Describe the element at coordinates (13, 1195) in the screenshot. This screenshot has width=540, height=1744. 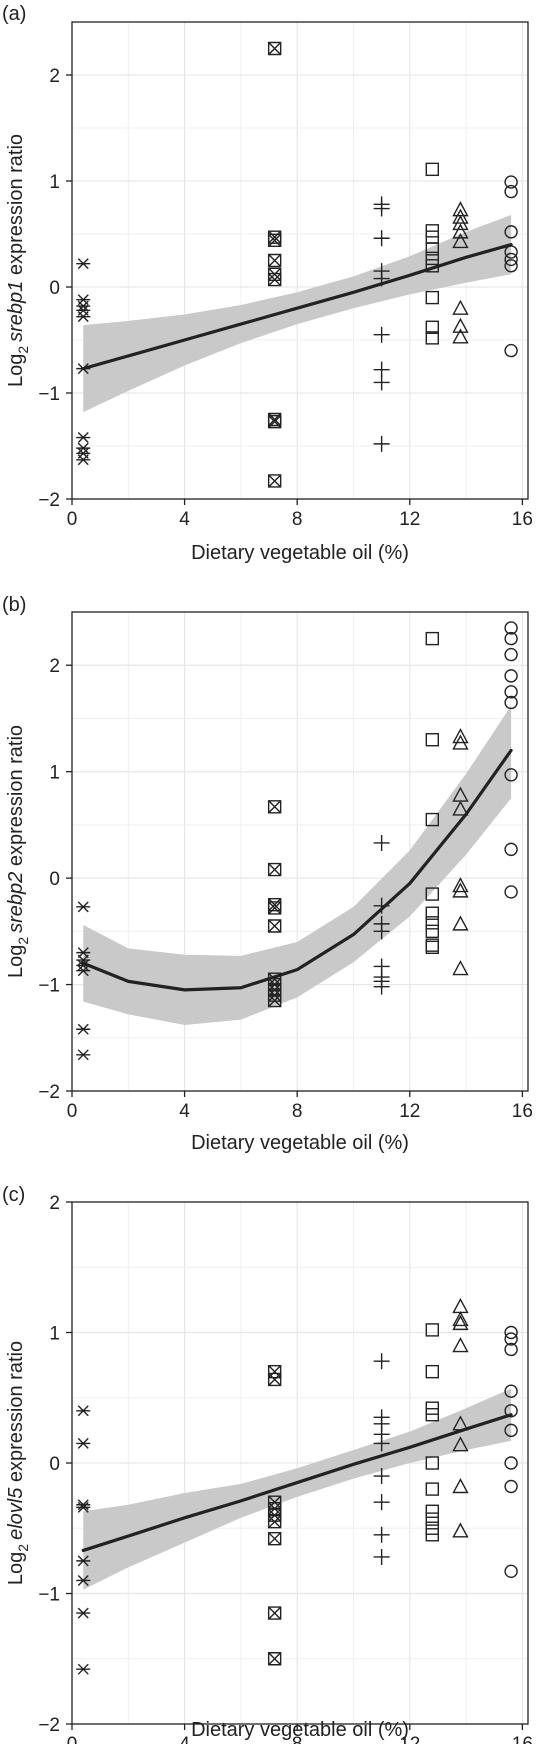
I see `panel-label: (c)` at that location.